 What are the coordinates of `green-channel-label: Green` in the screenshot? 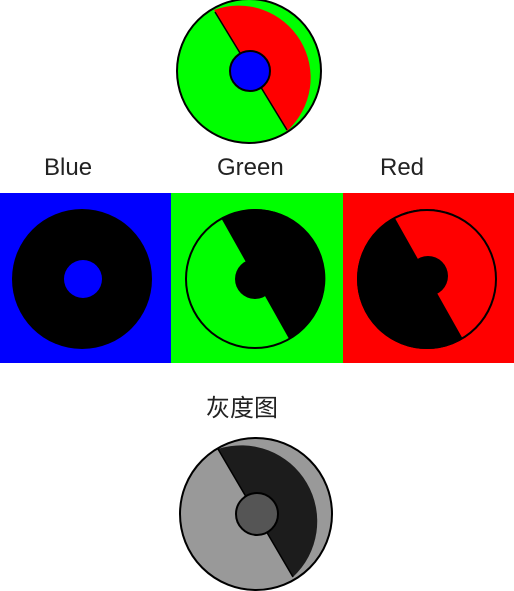 It's located at (250, 167).